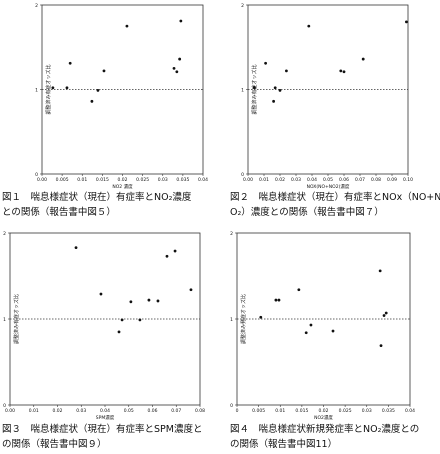 The image size is (440, 454). I want to click on x-tick-label: 0.035, so click(388, 411).